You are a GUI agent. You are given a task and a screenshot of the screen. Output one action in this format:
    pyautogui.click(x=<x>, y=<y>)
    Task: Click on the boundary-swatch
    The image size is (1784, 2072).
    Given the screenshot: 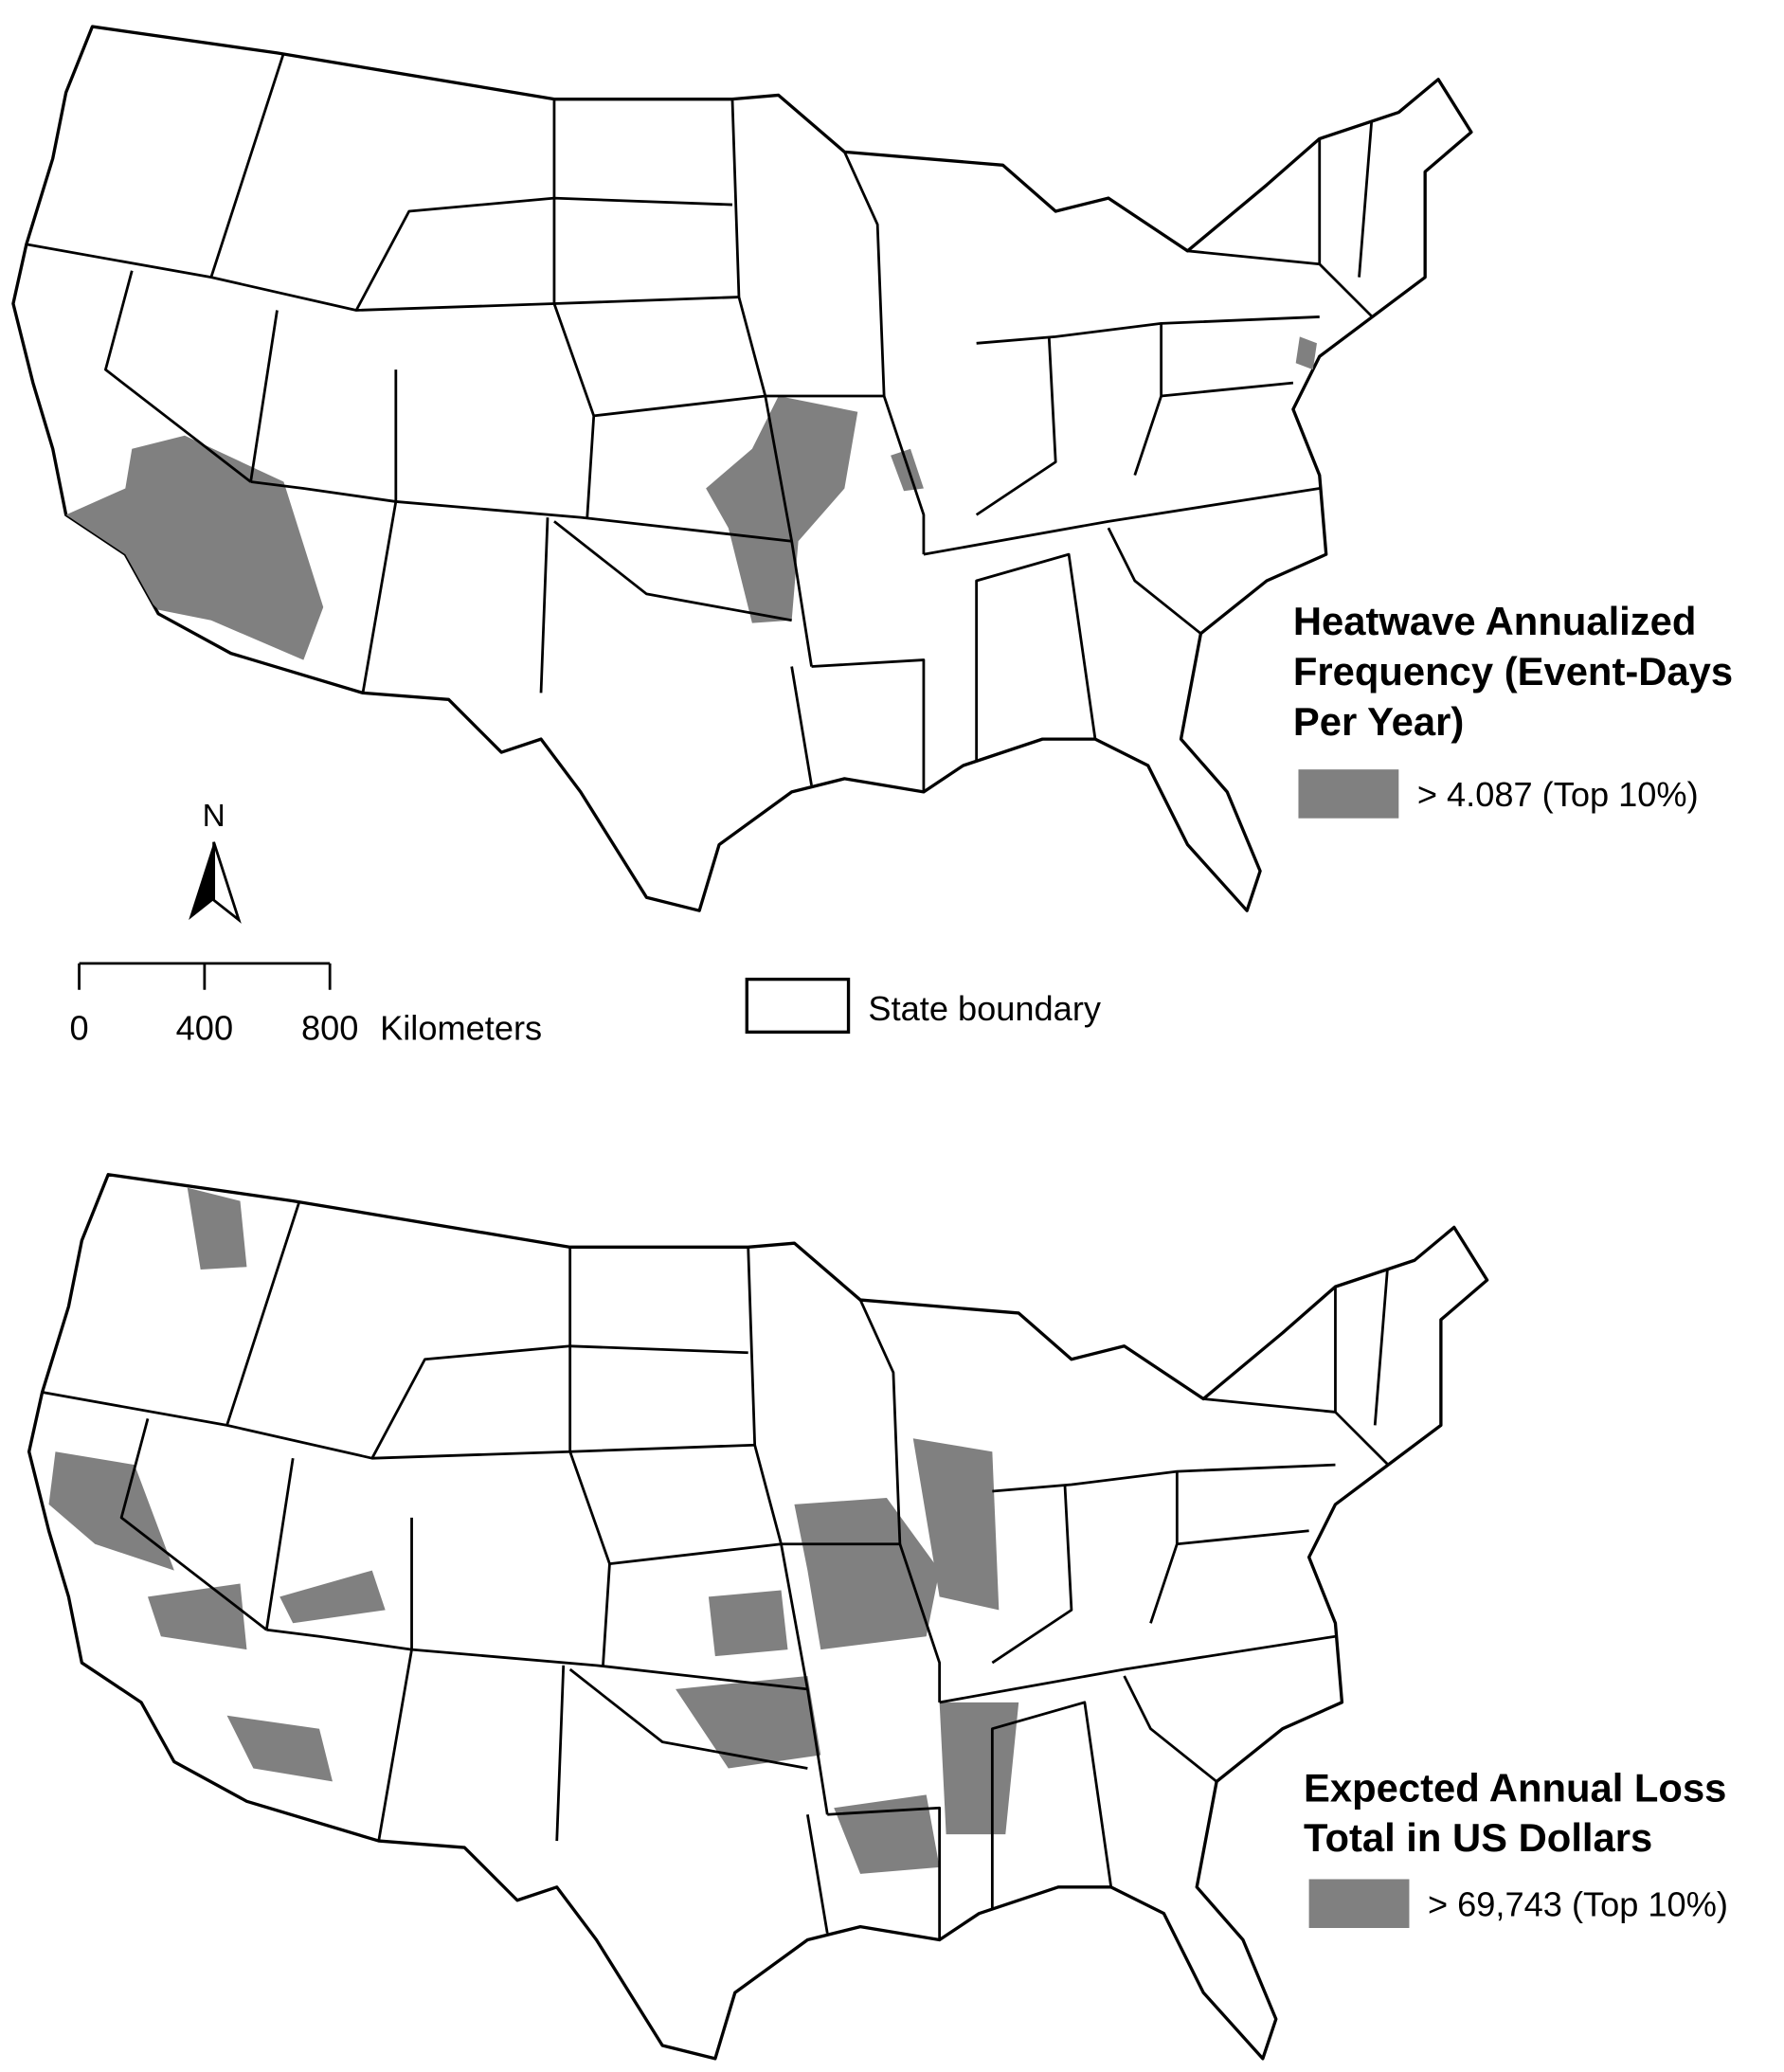 What is the action you would take?
    pyautogui.click(x=798, y=1005)
    